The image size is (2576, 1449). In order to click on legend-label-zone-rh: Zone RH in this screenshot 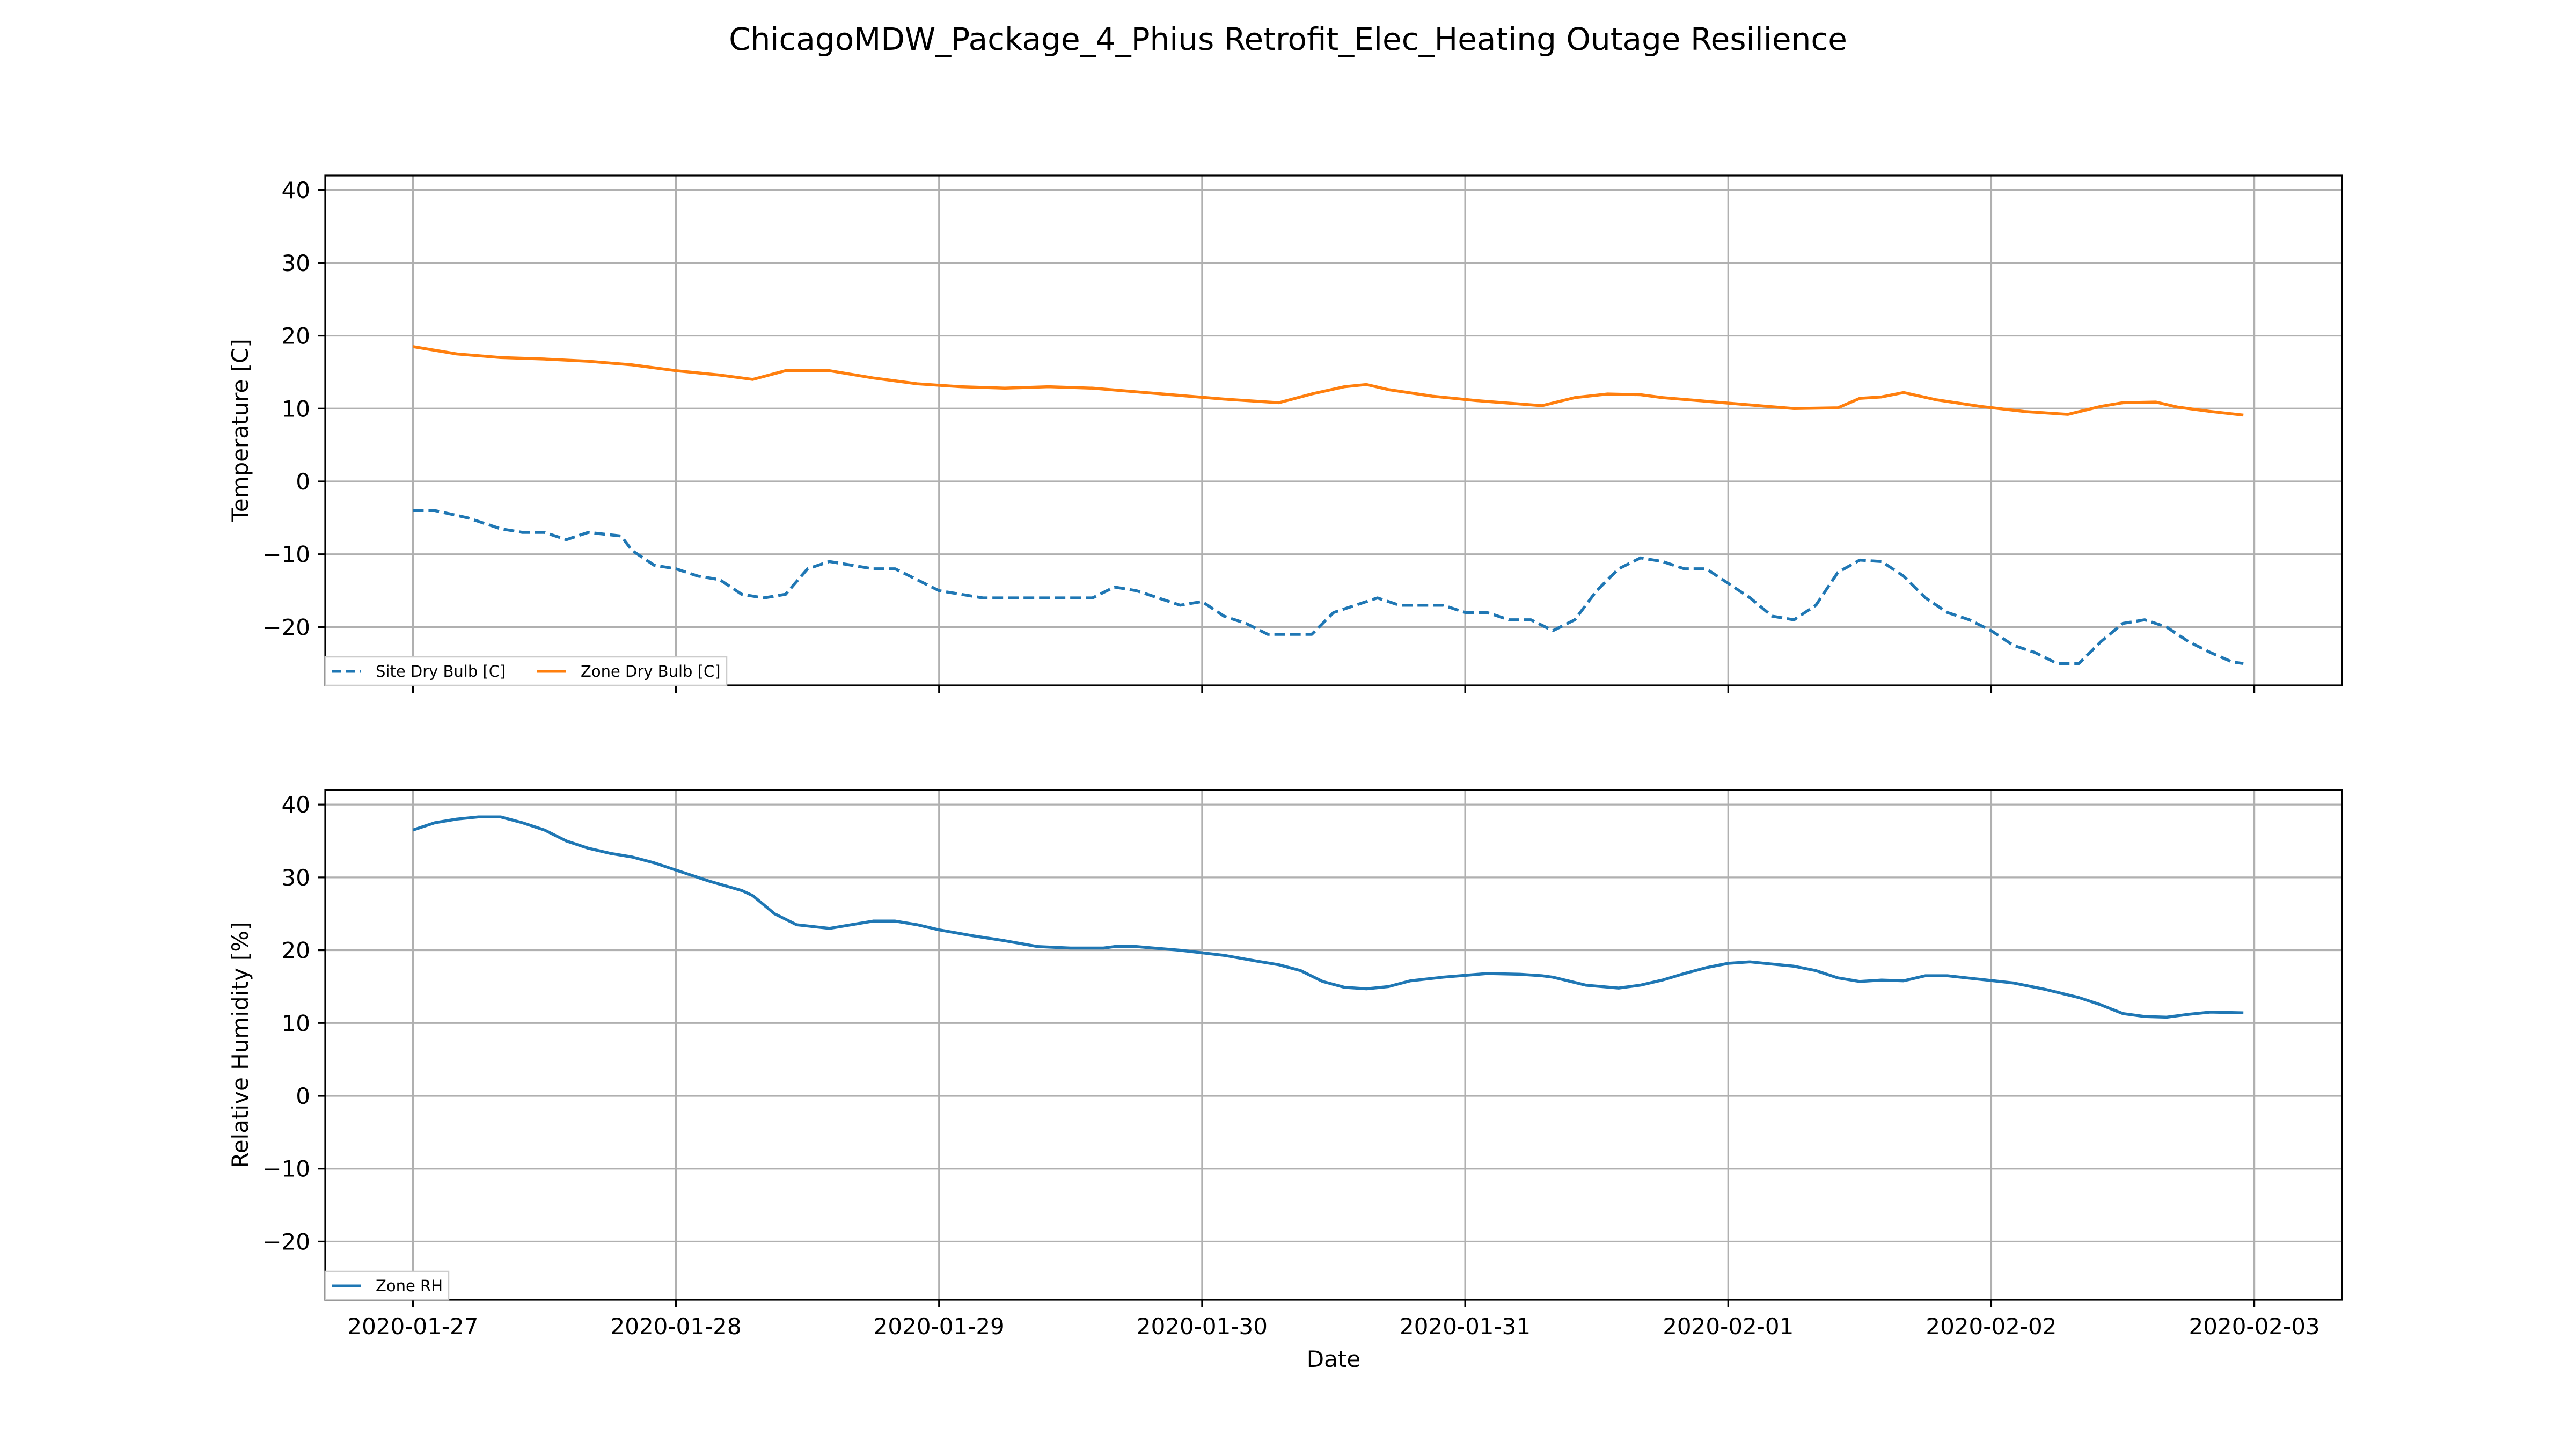, I will do `click(409, 1286)`.